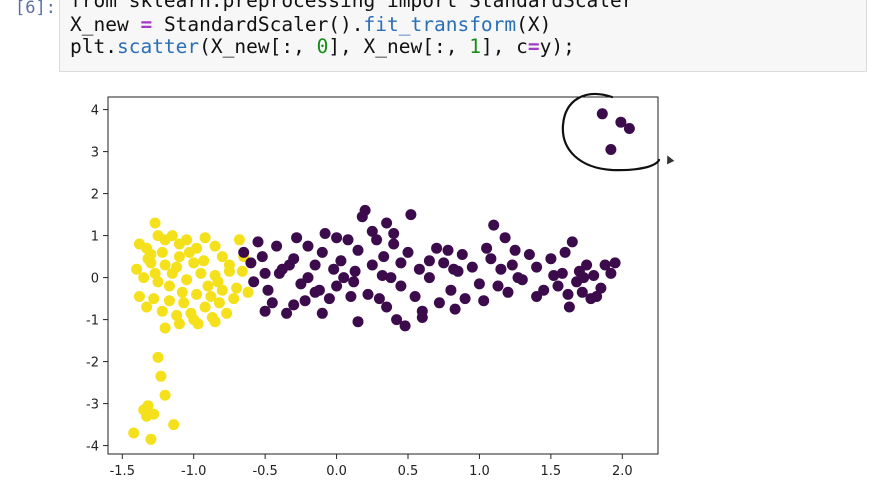 The height and width of the screenshot is (500, 869). Describe the element at coordinates (557, 46) in the screenshot. I see `token-args: y);` at that location.